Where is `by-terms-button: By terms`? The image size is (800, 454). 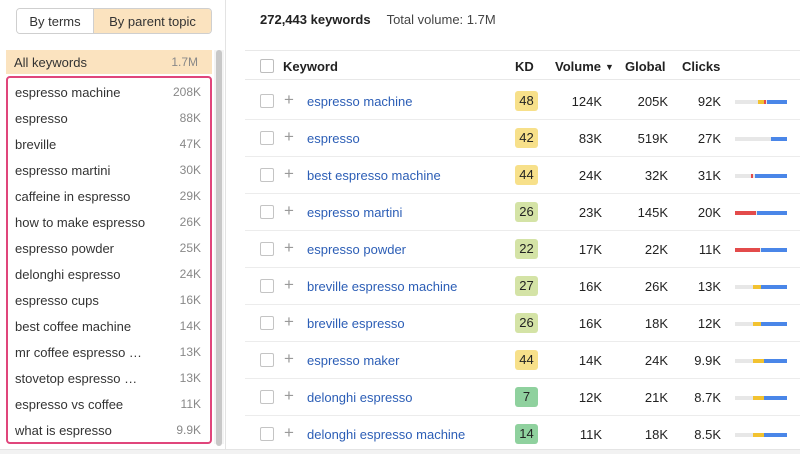
by-terms-button: By terms is located at coordinates (55, 21).